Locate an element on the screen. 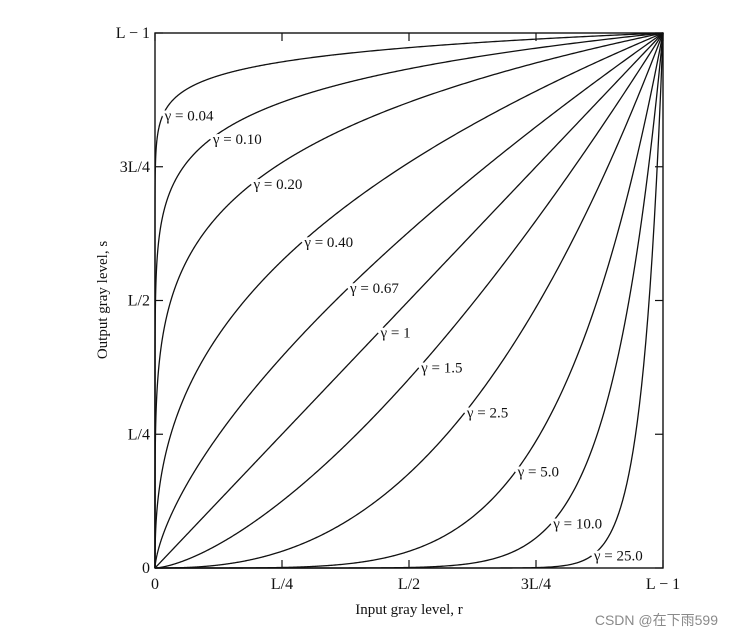 The image size is (732, 636). x-tick-label: L/2 is located at coordinates (409, 584).